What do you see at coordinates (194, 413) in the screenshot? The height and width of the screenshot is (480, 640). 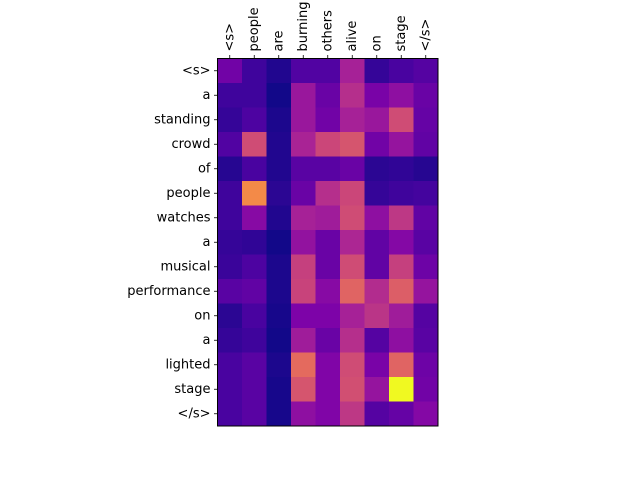 I see `y-tick-label: </s>` at bounding box center [194, 413].